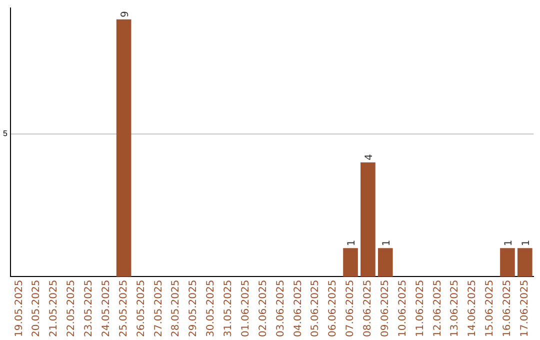  I want to click on x-tick-label: 07.06.2025, so click(350, 309).